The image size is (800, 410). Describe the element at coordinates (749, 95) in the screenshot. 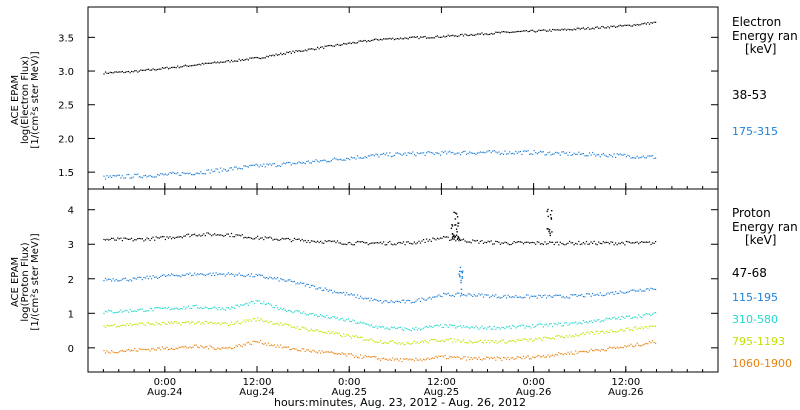

I see `electron-legend-series-1: 38-53` at that location.